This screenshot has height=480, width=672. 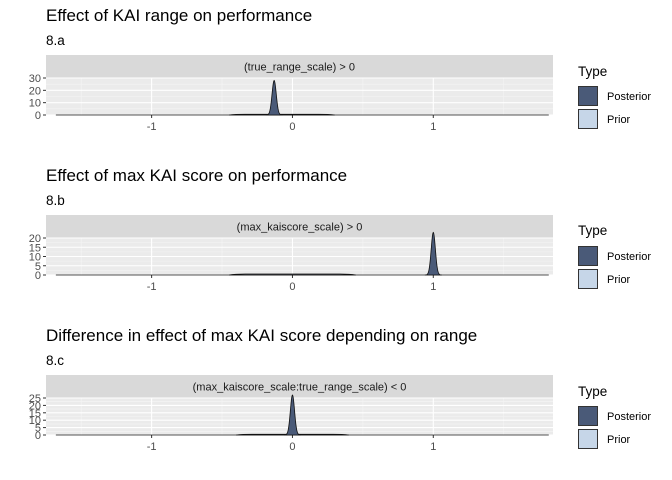 What do you see at coordinates (197, 175) in the screenshot?
I see `chart-title: Effect of max KAI score on performance` at bounding box center [197, 175].